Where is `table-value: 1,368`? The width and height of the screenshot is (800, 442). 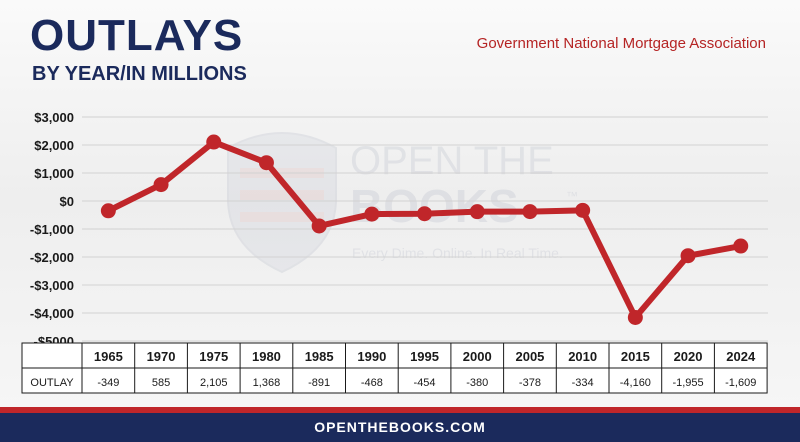 table-value: 1,368 is located at coordinates (267, 383).